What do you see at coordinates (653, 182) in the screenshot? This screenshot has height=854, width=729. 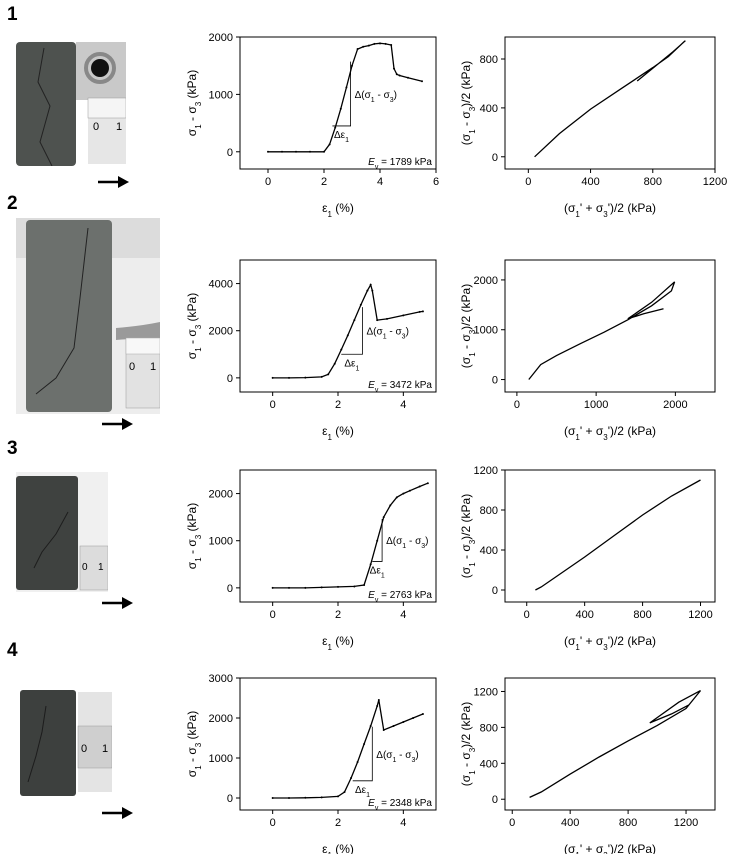 I see `p1-stress-path-x-tick-label: 800` at bounding box center [653, 182].